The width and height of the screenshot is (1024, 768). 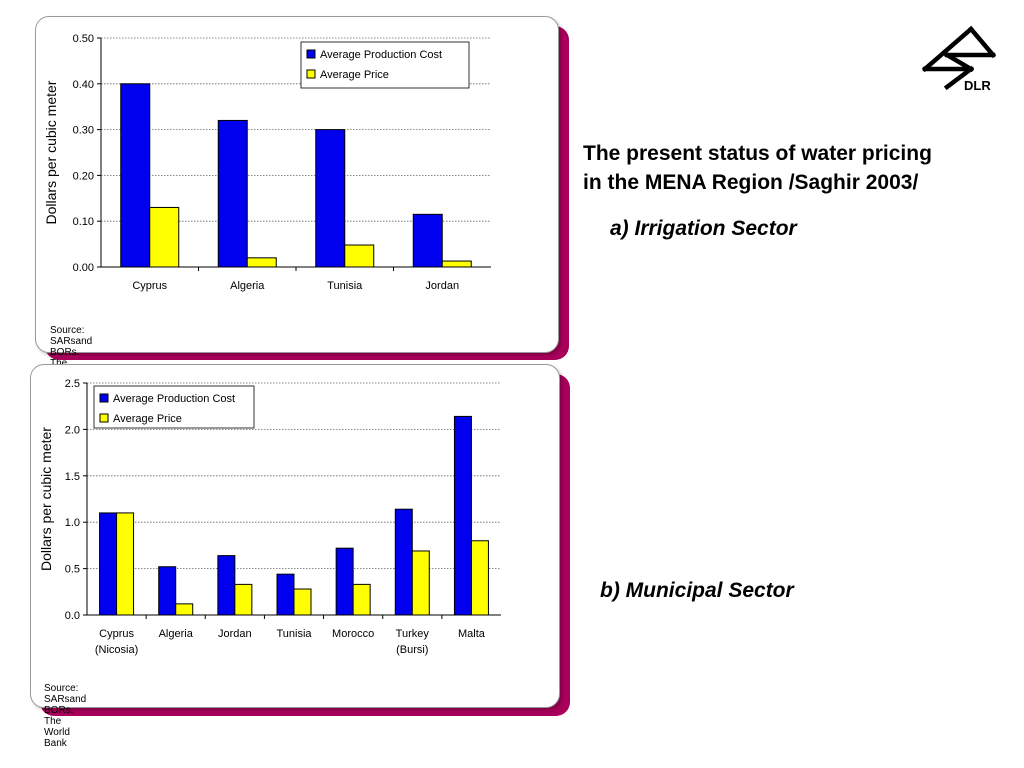 What do you see at coordinates (353, 634) in the screenshot?
I see `x-tick-label: Morocco` at bounding box center [353, 634].